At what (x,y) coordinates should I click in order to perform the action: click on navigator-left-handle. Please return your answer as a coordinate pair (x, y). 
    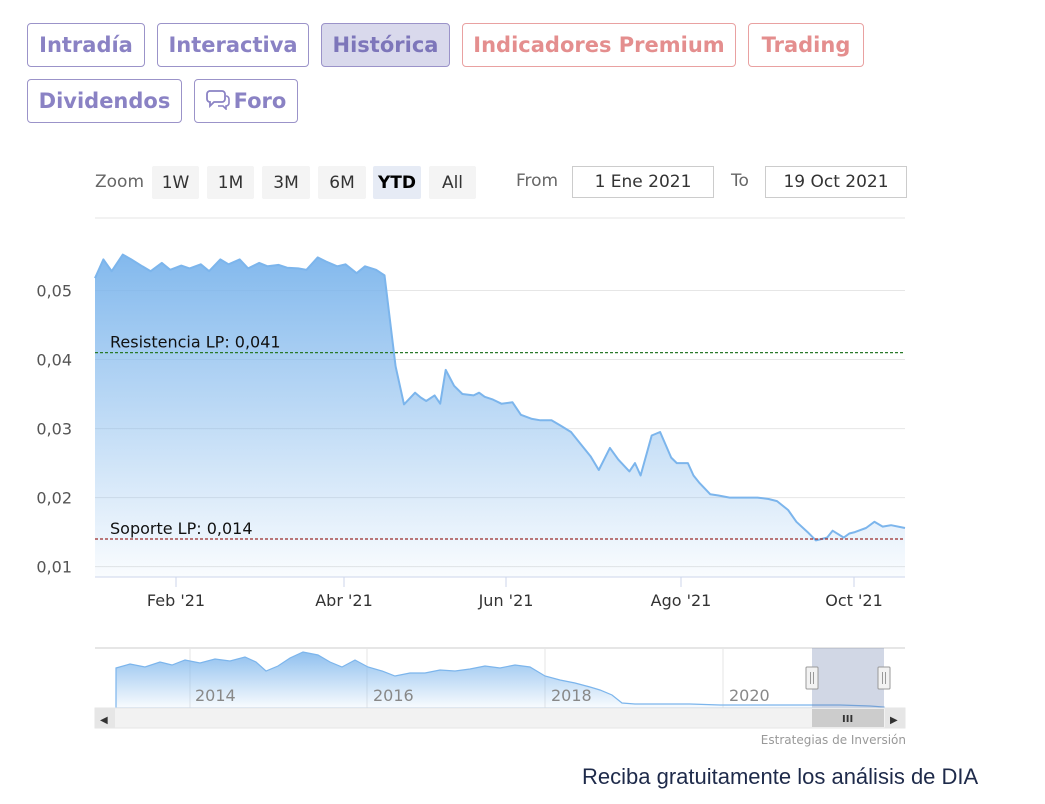
    Looking at the image, I should click on (812, 678).